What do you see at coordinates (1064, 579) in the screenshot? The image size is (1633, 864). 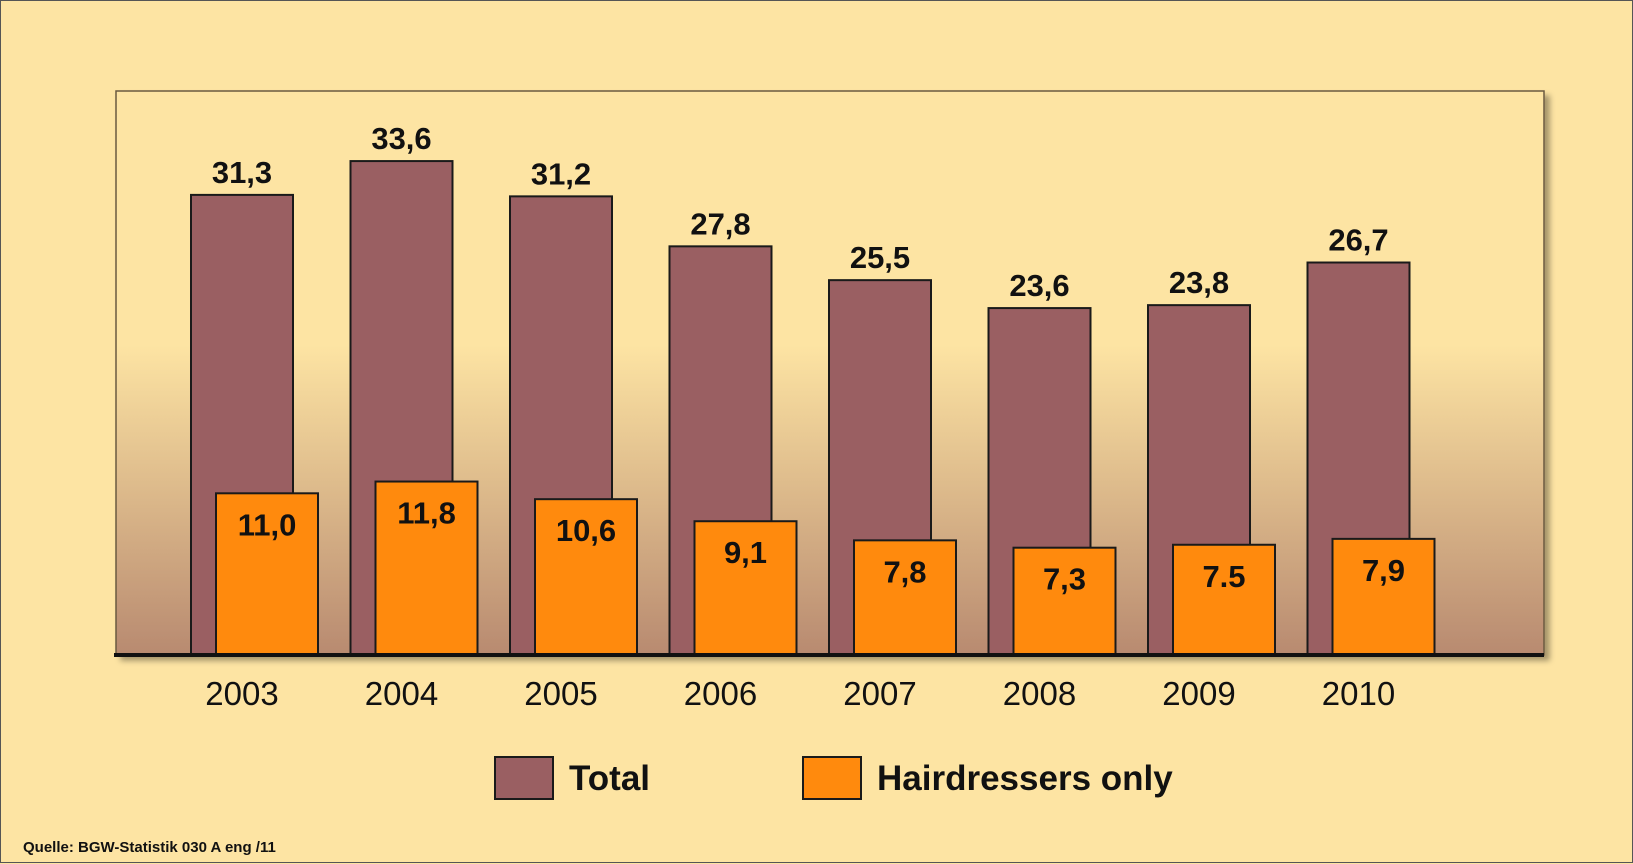 I see `value-label-hairdressers-2008: 7,3` at bounding box center [1064, 579].